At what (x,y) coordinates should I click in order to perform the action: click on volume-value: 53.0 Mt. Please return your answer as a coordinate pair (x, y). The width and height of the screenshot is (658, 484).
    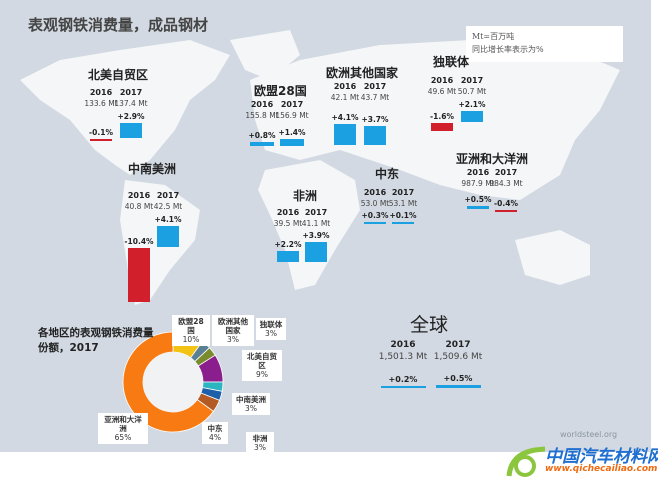
    Looking at the image, I should click on (375, 203).